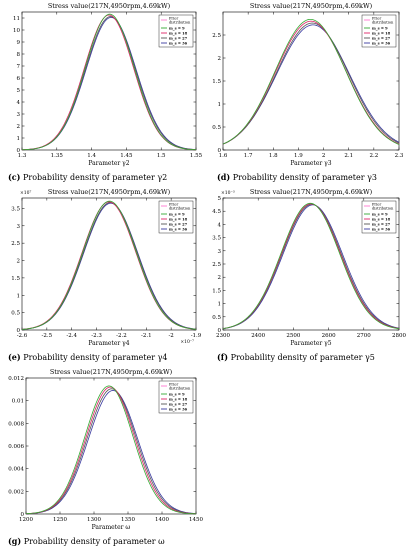  I want to click on legend-label-g: m_s = 36, so click(178, 409).